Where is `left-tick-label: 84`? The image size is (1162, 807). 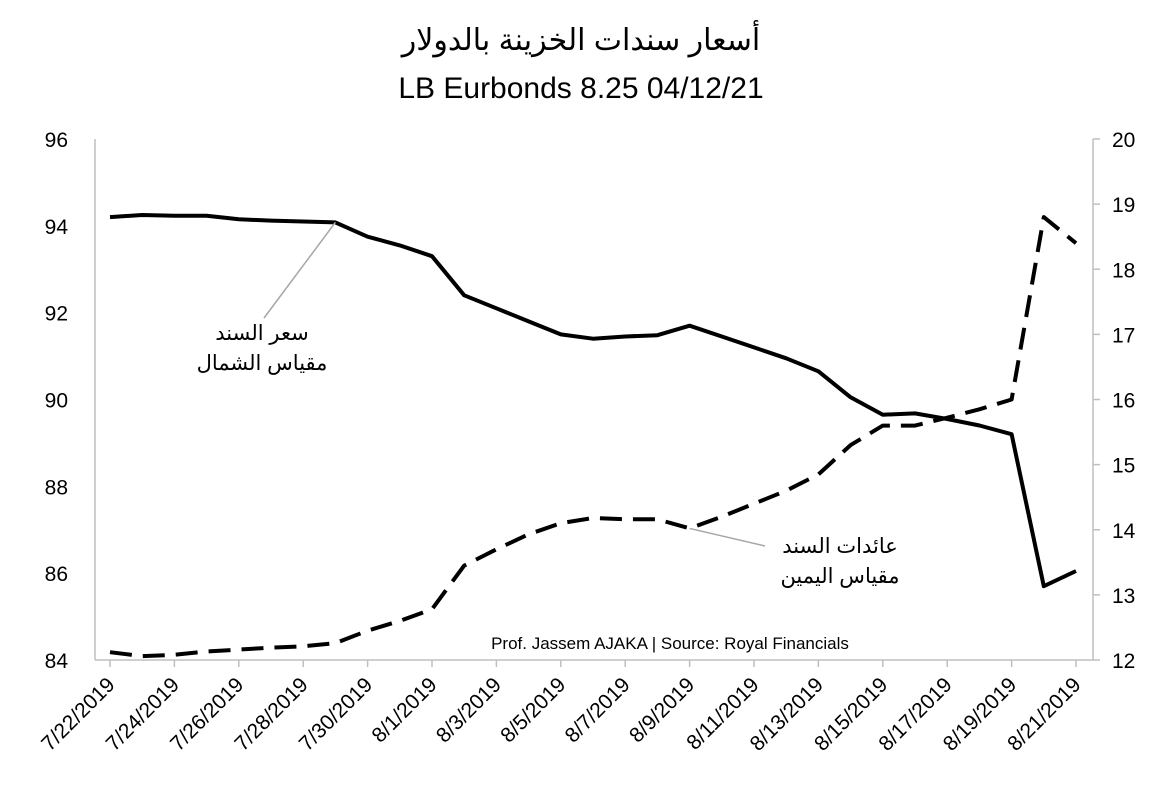
left-tick-label: 84 is located at coordinates (57, 661).